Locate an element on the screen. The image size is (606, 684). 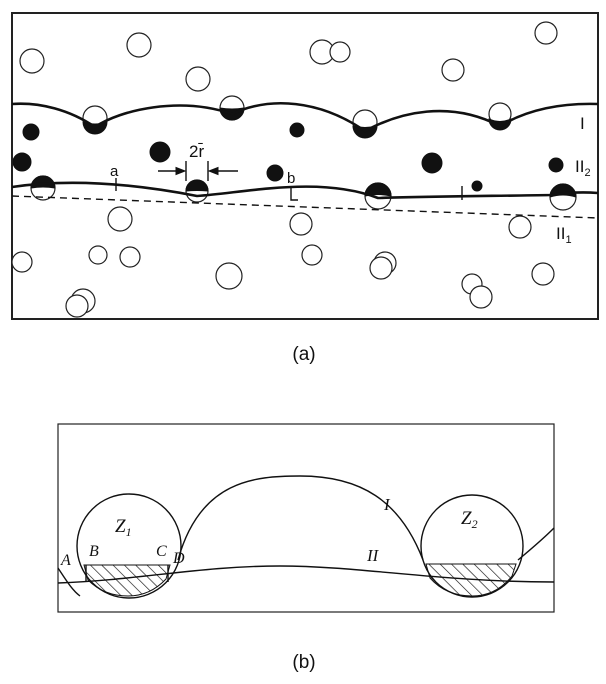
curve-I-right is located at coordinates (536, 544).